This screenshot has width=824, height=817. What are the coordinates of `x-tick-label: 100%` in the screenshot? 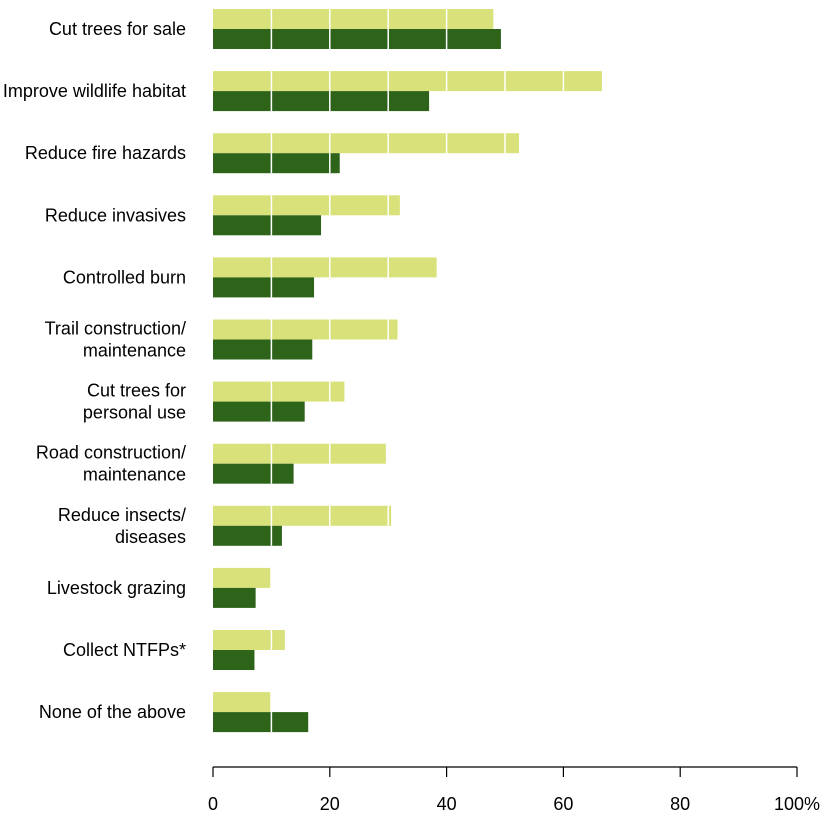 It's located at (797, 804).